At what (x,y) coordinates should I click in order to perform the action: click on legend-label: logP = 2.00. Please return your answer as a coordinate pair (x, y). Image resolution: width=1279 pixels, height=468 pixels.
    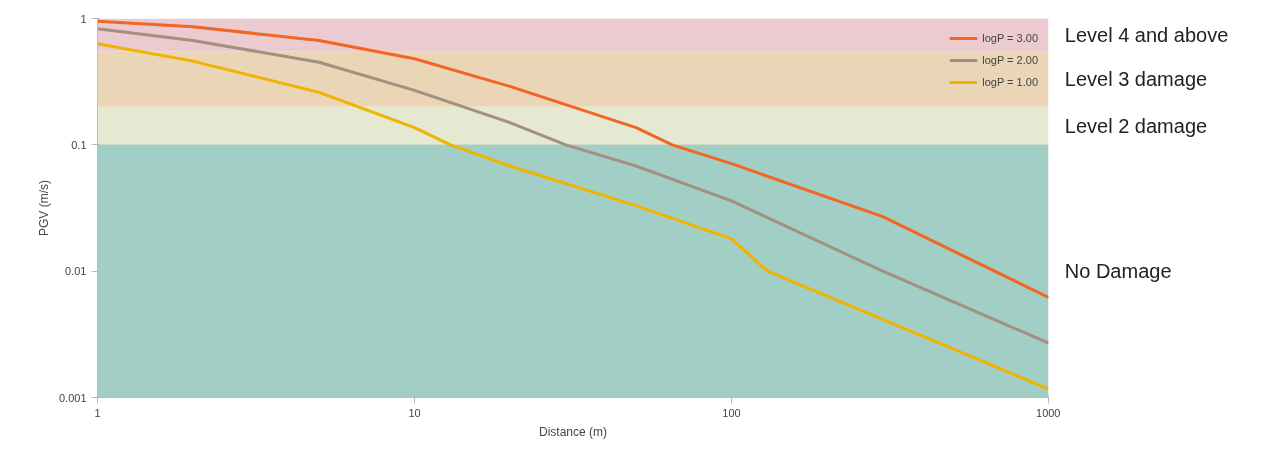
    Looking at the image, I should click on (1010, 60).